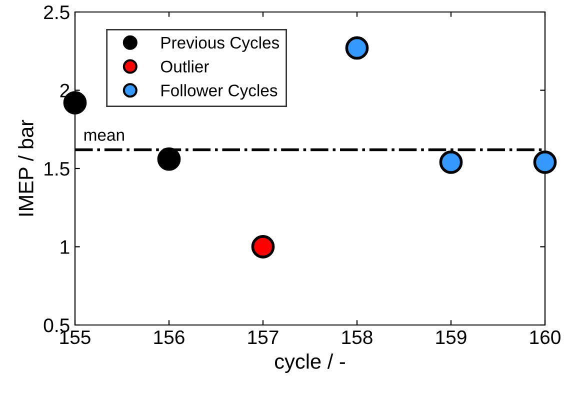 This screenshot has width=564, height=403. Describe the element at coordinates (221, 44) in the screenshot. I see `legend-label: Previous Cycles` at that location.